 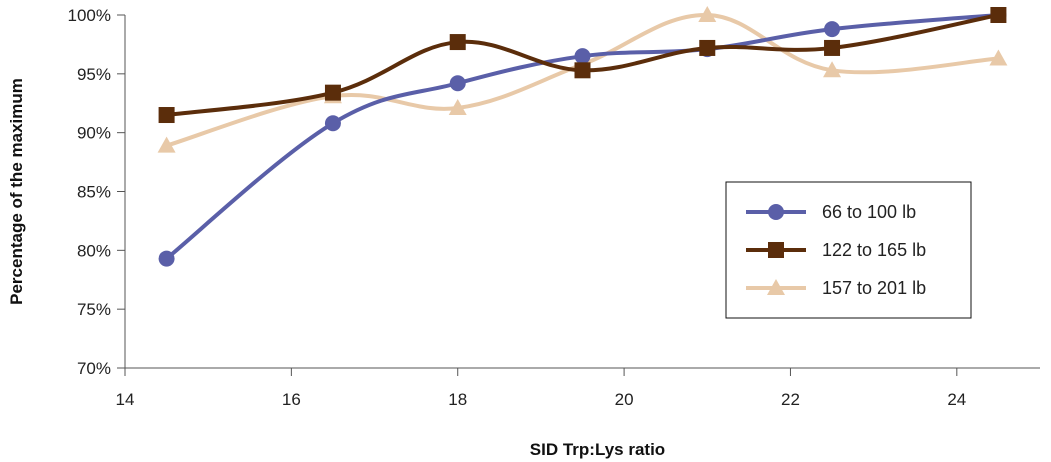 What do you see at coordinates (291, 399) in the screenshot?
I see `x-tick-label: 16` at bounding box center [291, 399].